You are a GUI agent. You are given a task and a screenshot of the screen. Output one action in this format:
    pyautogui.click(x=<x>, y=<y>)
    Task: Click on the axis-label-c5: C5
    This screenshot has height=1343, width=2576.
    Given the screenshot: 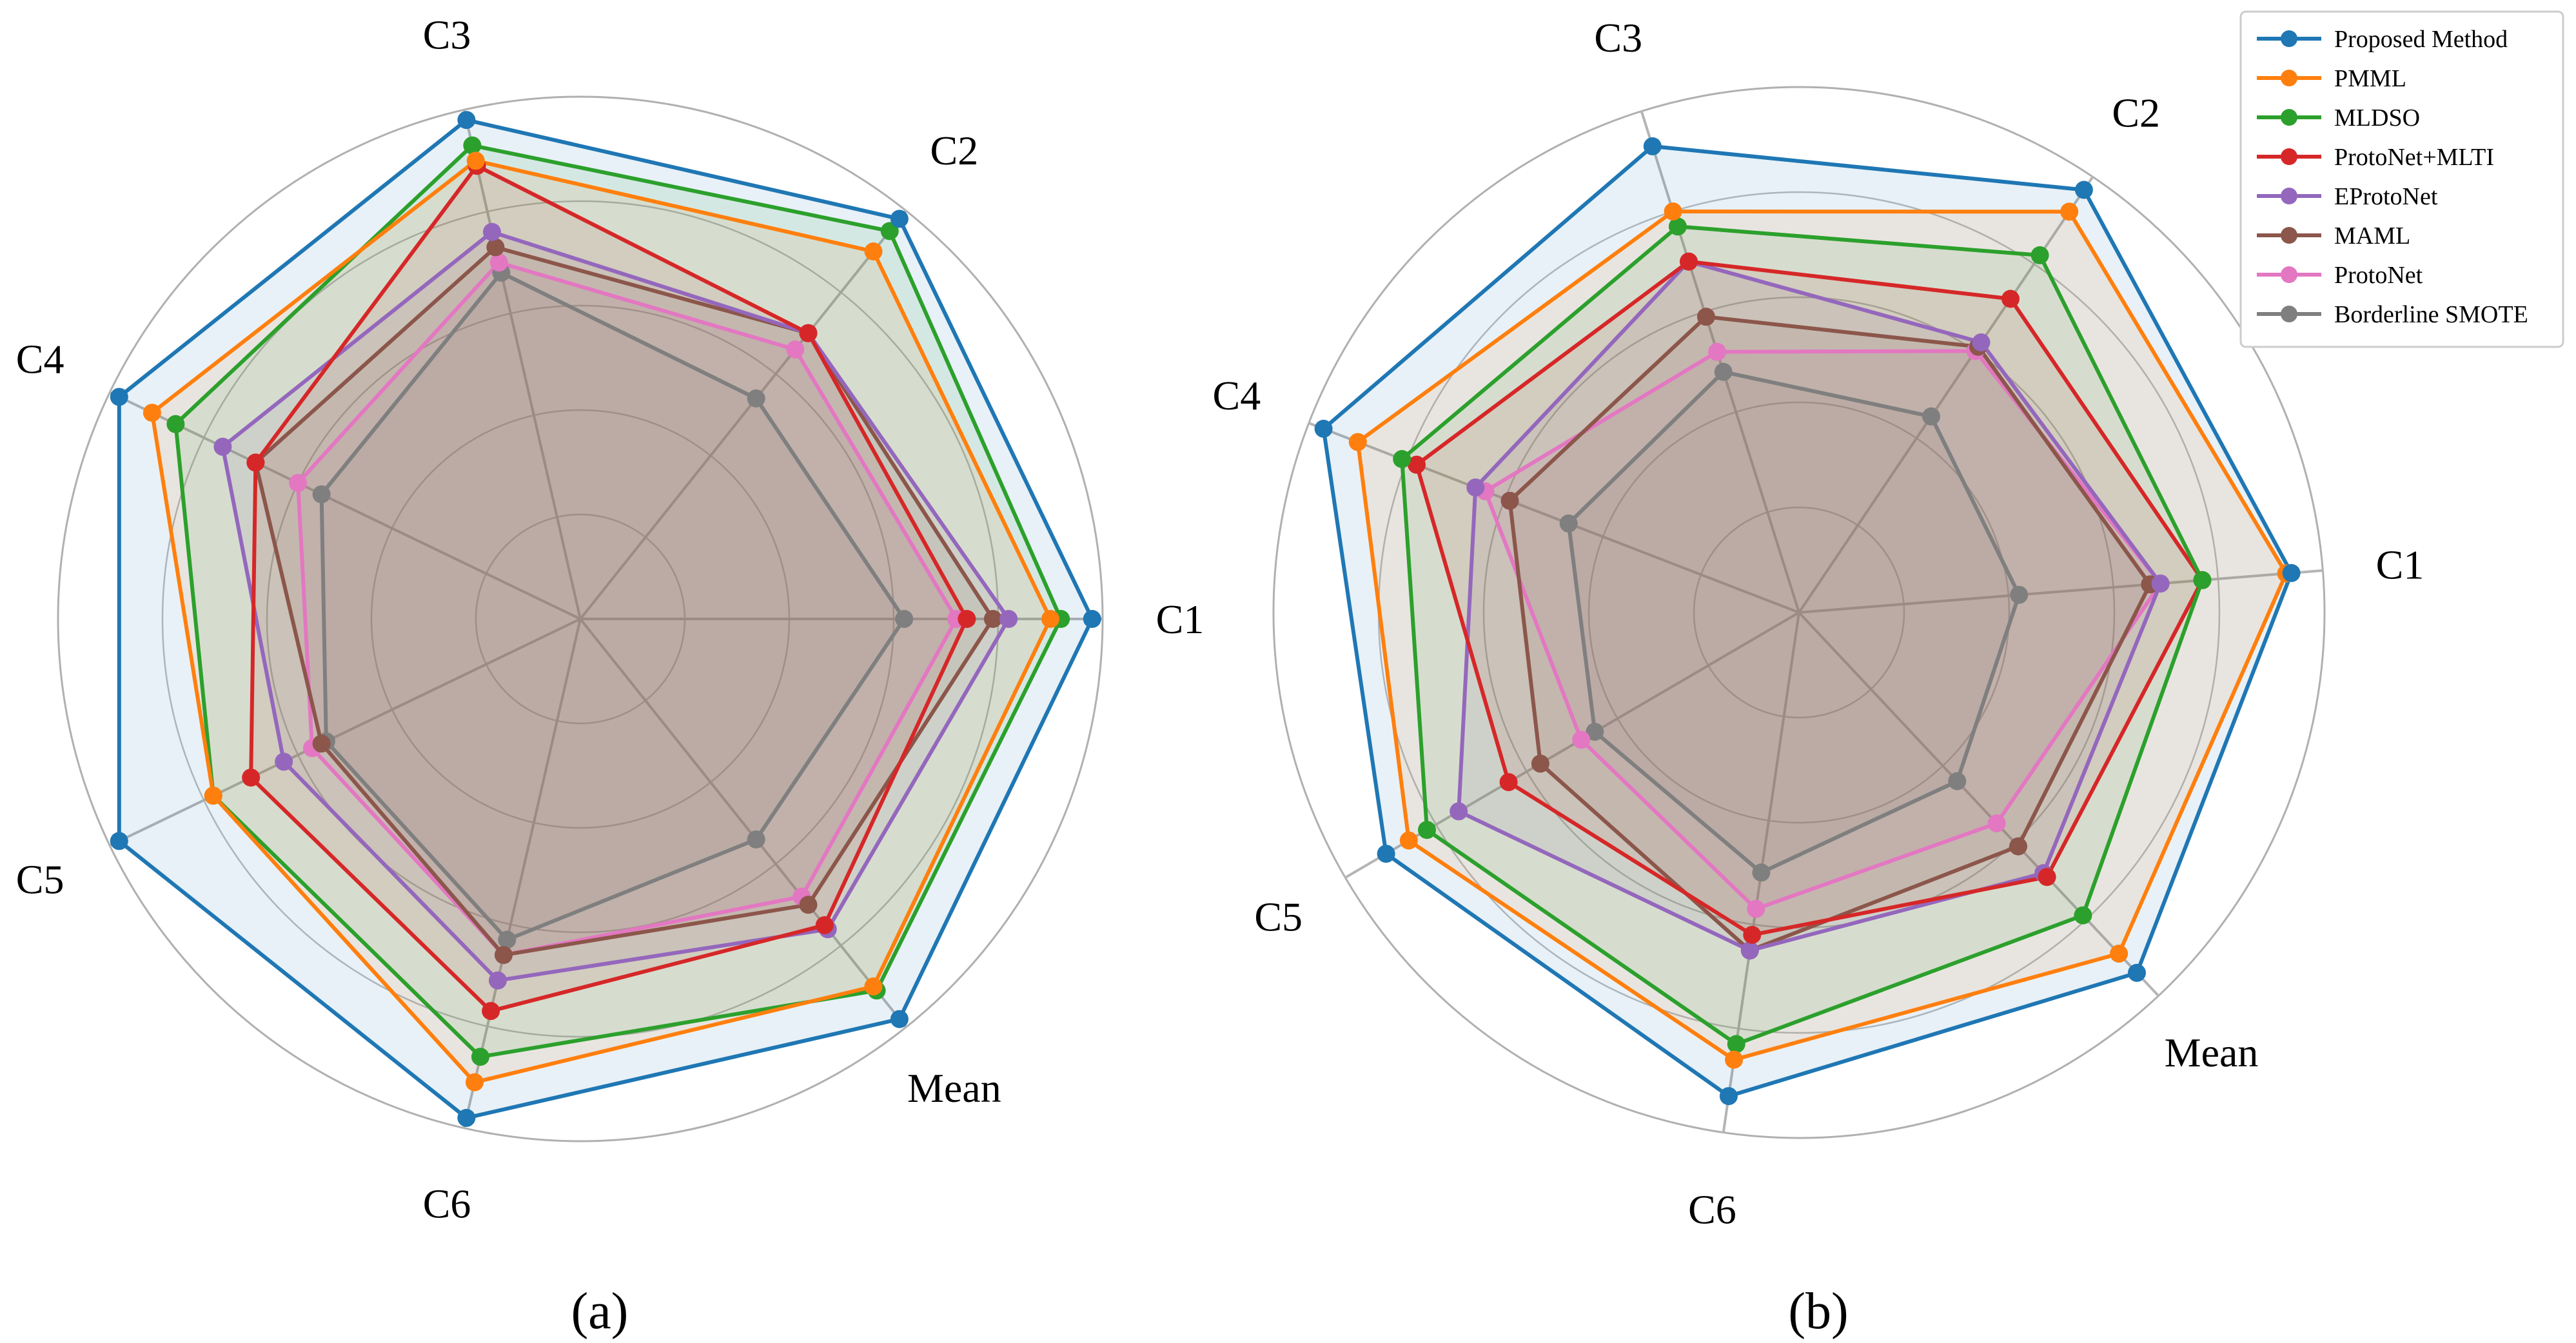 What is the action you would take?
    pyautogui.click(x=40, y=880)
    